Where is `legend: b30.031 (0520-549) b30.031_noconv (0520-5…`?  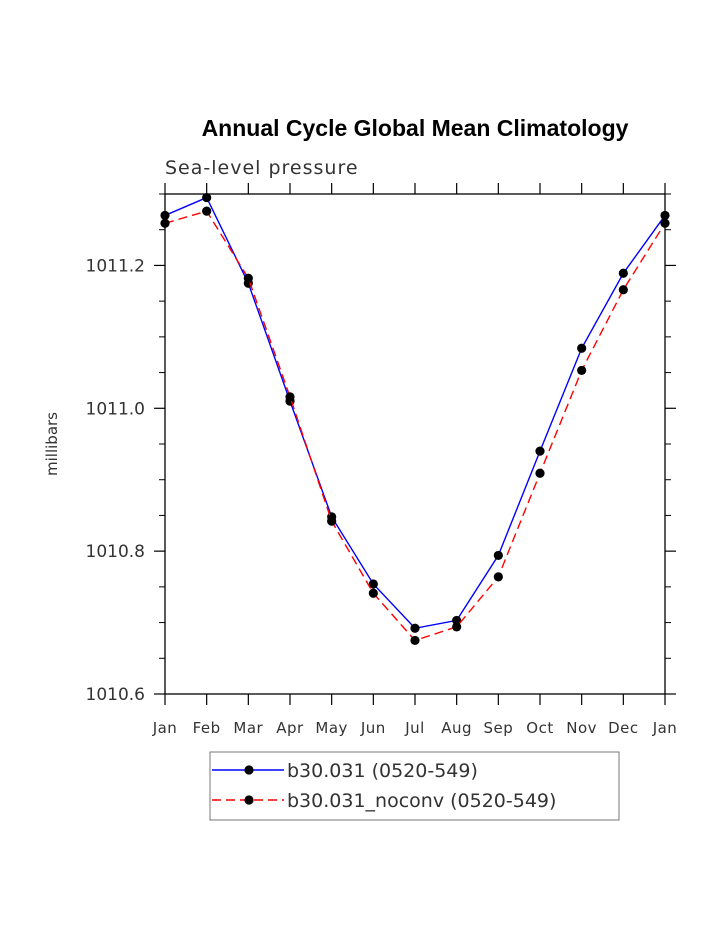 legend: b30.031 (0520-549) b30.031_noconv (0520-5… is located at coordinates (414, 786).